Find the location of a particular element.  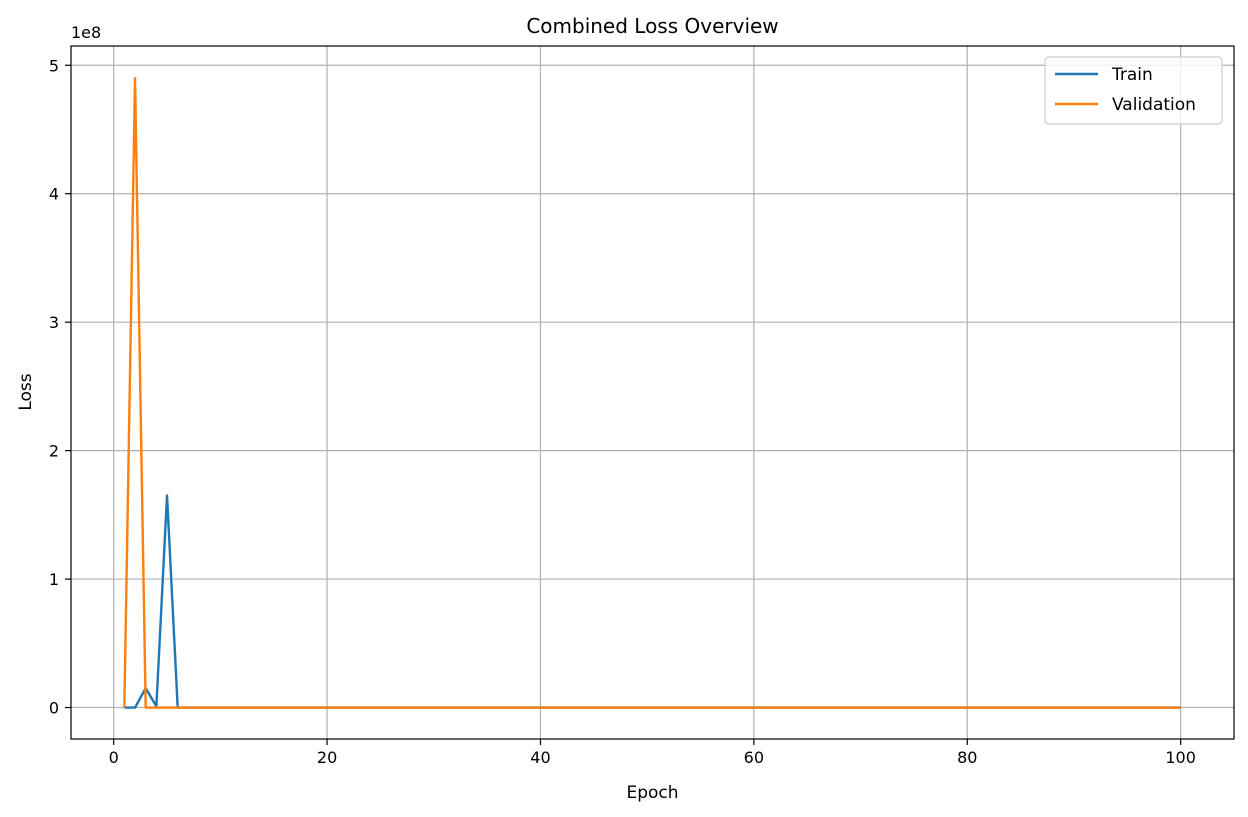

x-axis-ticks: 0 20 40 60 80 100 is located at coordinates (652, 753).